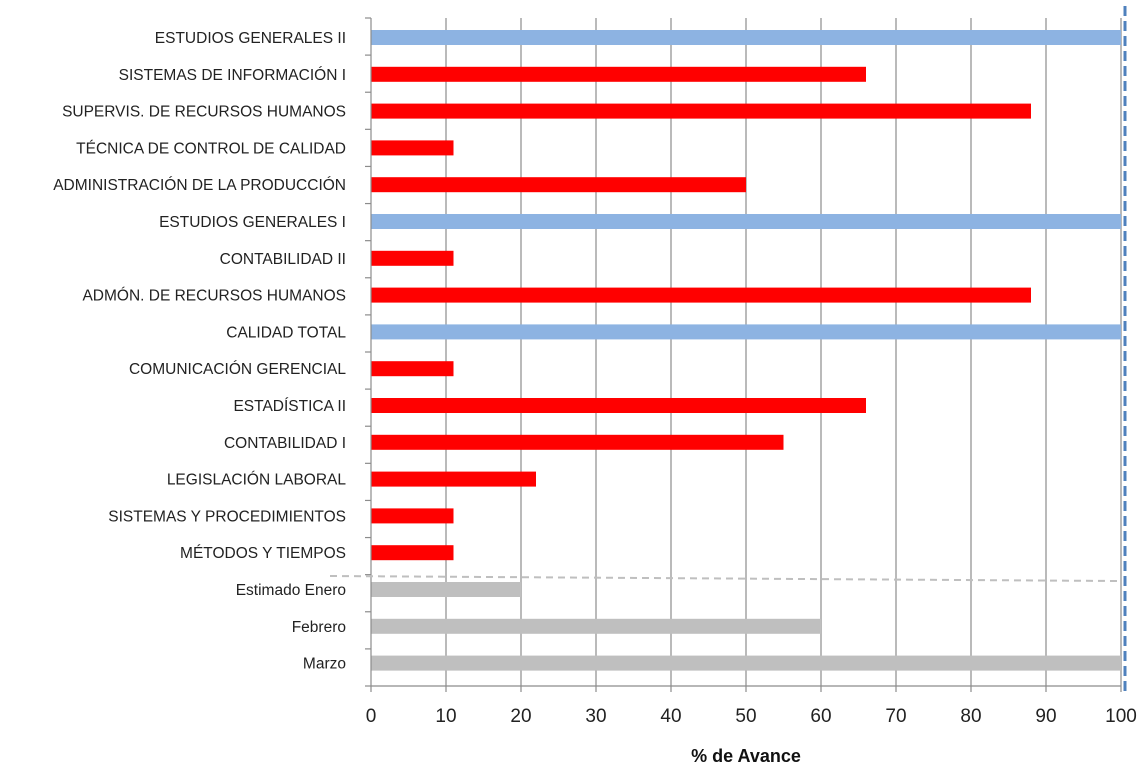  What do you see at coordinates (204, 112) in the screenshot?
I see `category-label: SUPERVIS. DE RECURSOS HUMANOS` at bounding box center [204, 112].